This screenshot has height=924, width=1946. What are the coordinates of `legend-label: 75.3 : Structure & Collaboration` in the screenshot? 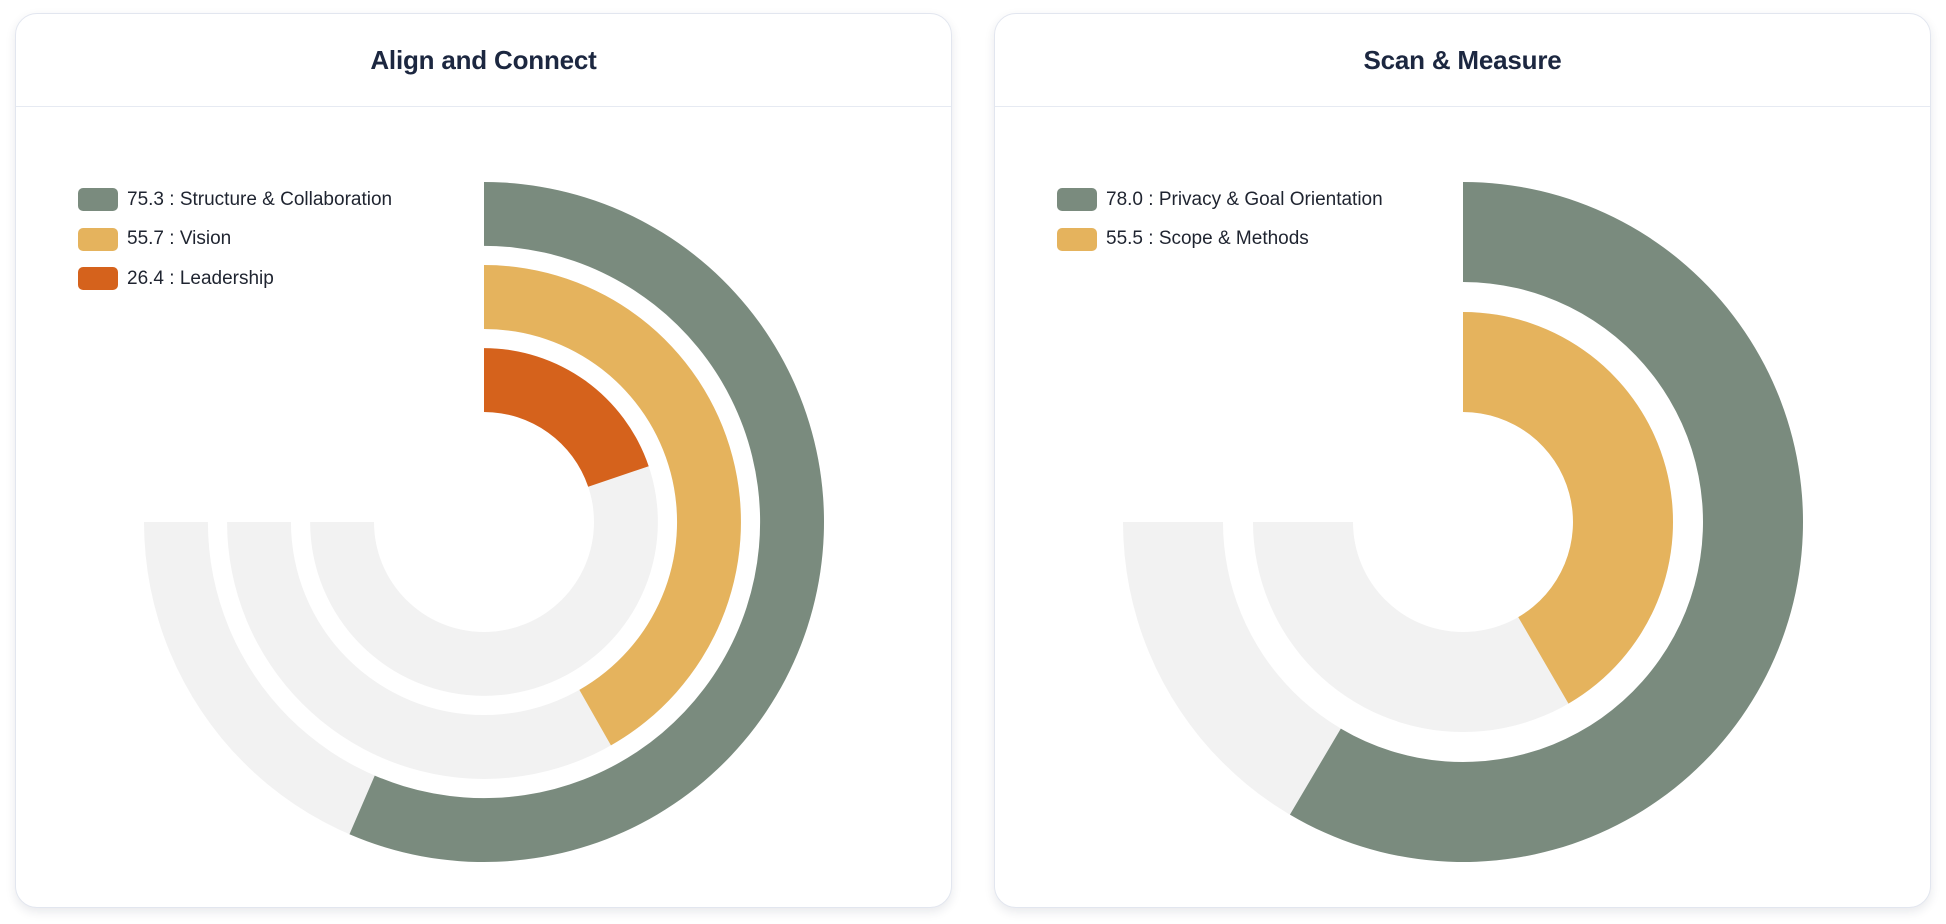 It's located at (260, 199).